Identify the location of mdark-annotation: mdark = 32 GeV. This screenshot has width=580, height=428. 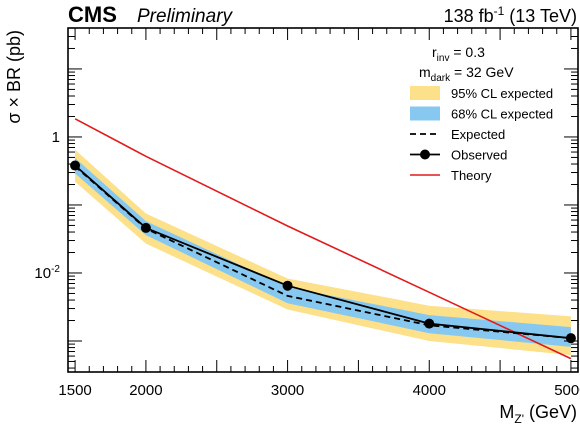
(466, 74).